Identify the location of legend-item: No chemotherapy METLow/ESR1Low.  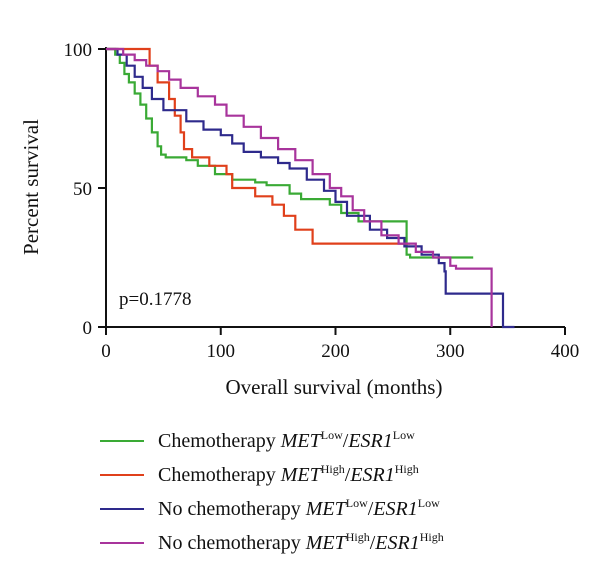
(340, 509).